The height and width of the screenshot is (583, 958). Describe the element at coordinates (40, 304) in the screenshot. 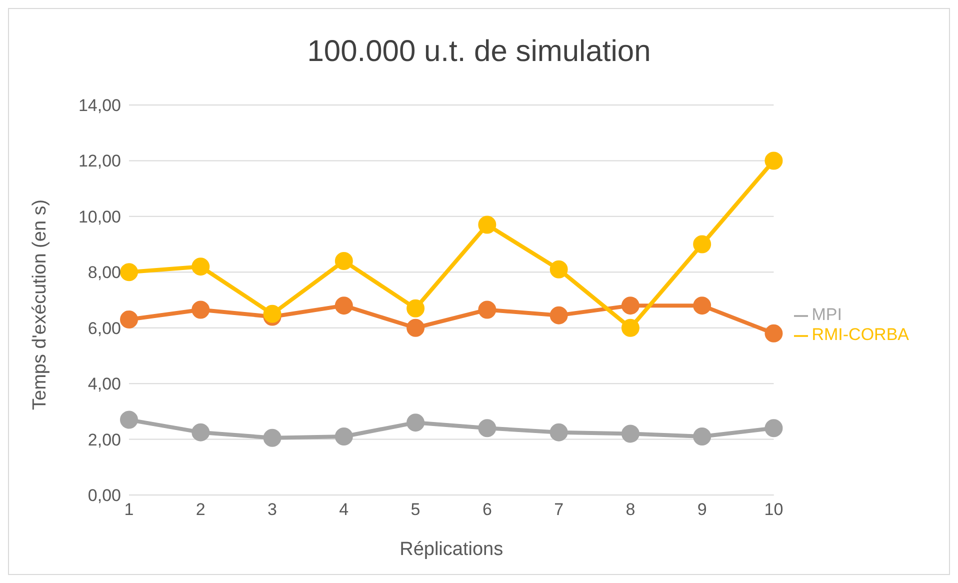

I see `y-axis-title: Temps d'exécution (en s)` at that location.